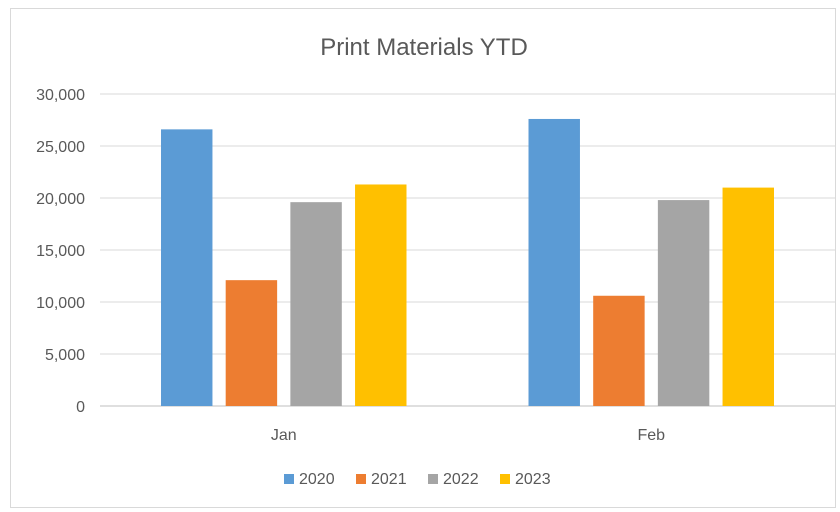  Describe the element at coordinates (651, 435) in the screenshot. I see `x-tick-label: Feb` at that location.